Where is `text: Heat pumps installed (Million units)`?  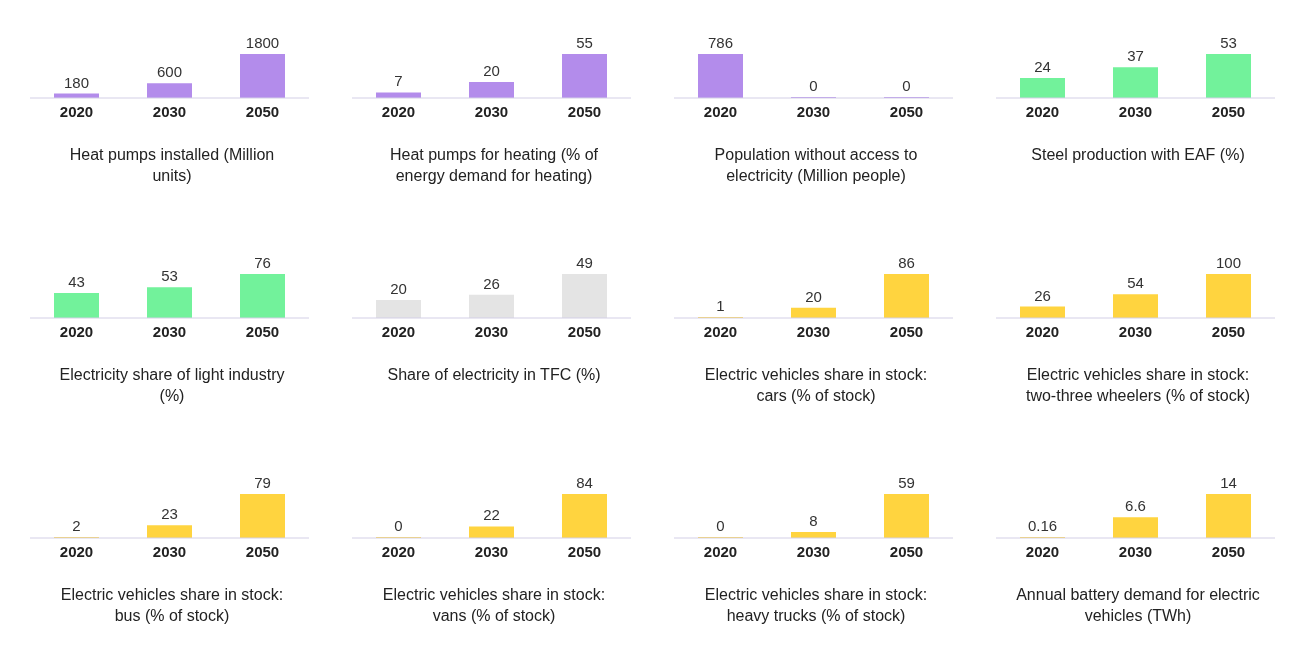 text: Heat pumps installed (Million units) is located at coordinates (172, 165).